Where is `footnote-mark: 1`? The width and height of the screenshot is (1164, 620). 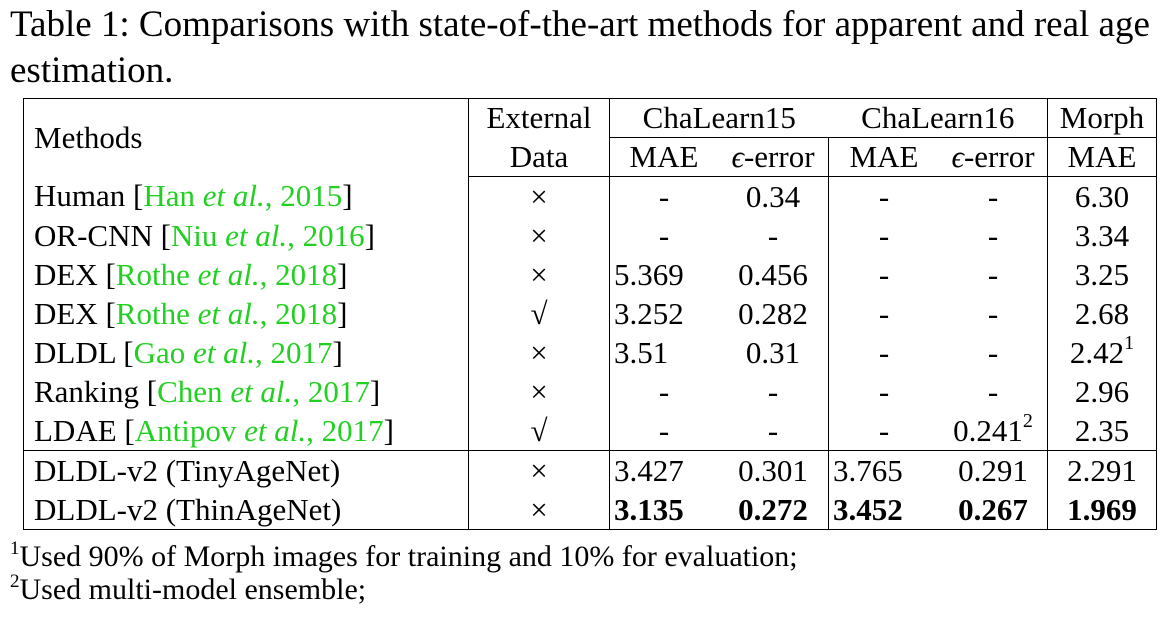 footnote-mark: 1 is located at coordinates (1129, 342).